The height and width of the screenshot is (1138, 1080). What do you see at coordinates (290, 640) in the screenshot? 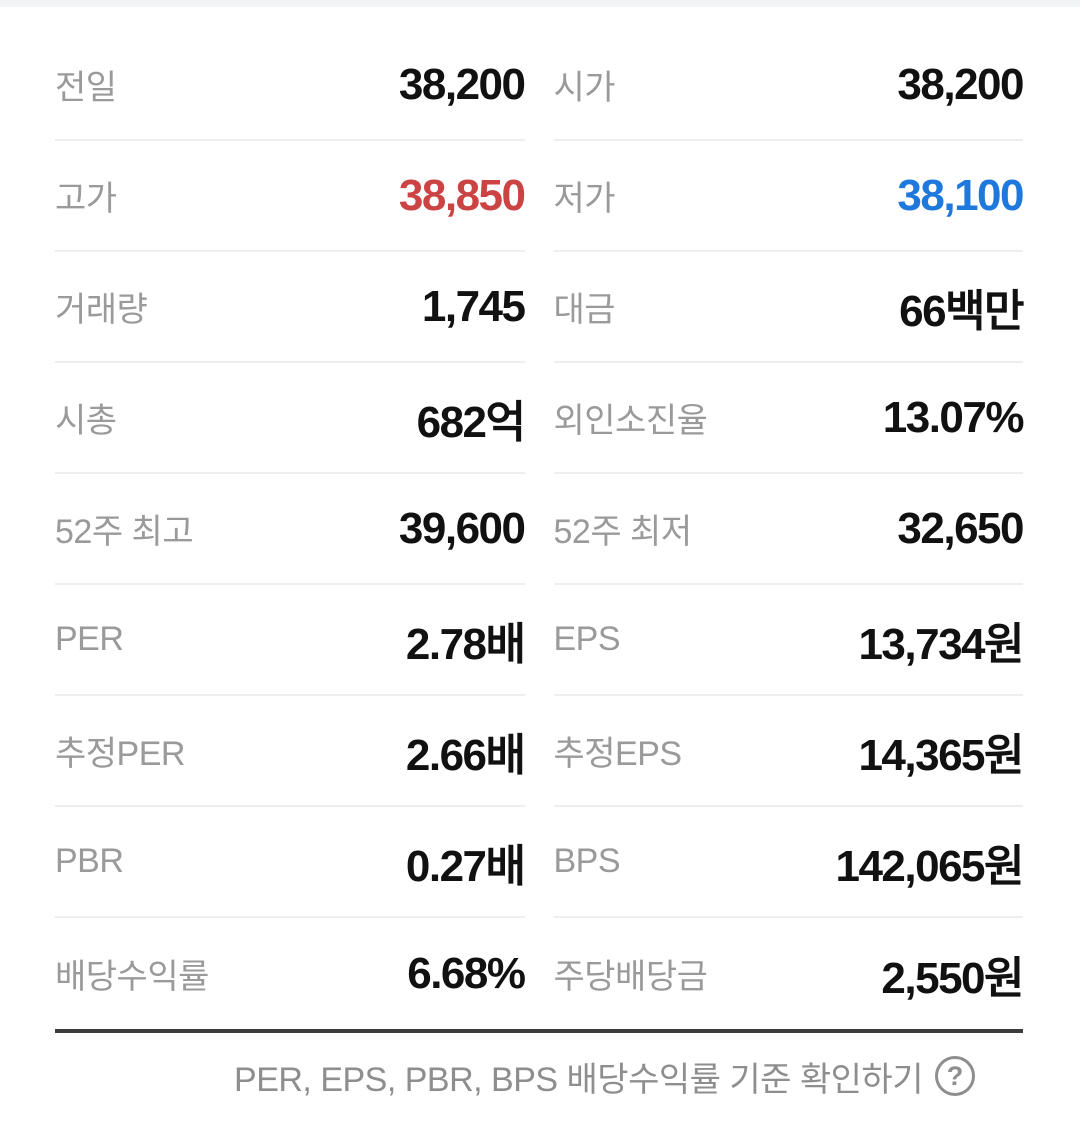
I see `stat-row: PER 2.78배` at bounding box center [290, 640].